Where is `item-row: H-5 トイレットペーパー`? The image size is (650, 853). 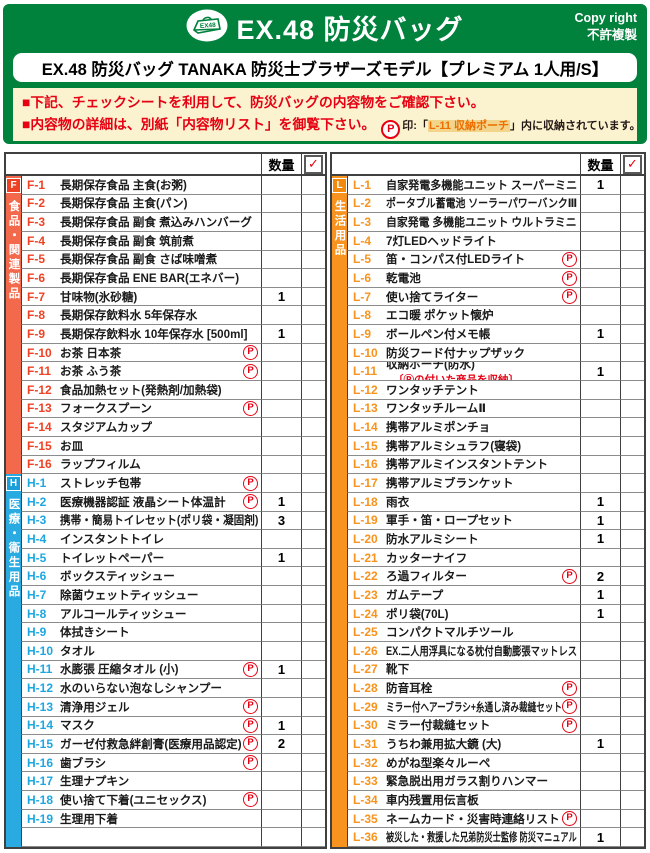
item-row: H-5 トイレットペーパー is located at coordinates (141, 558).